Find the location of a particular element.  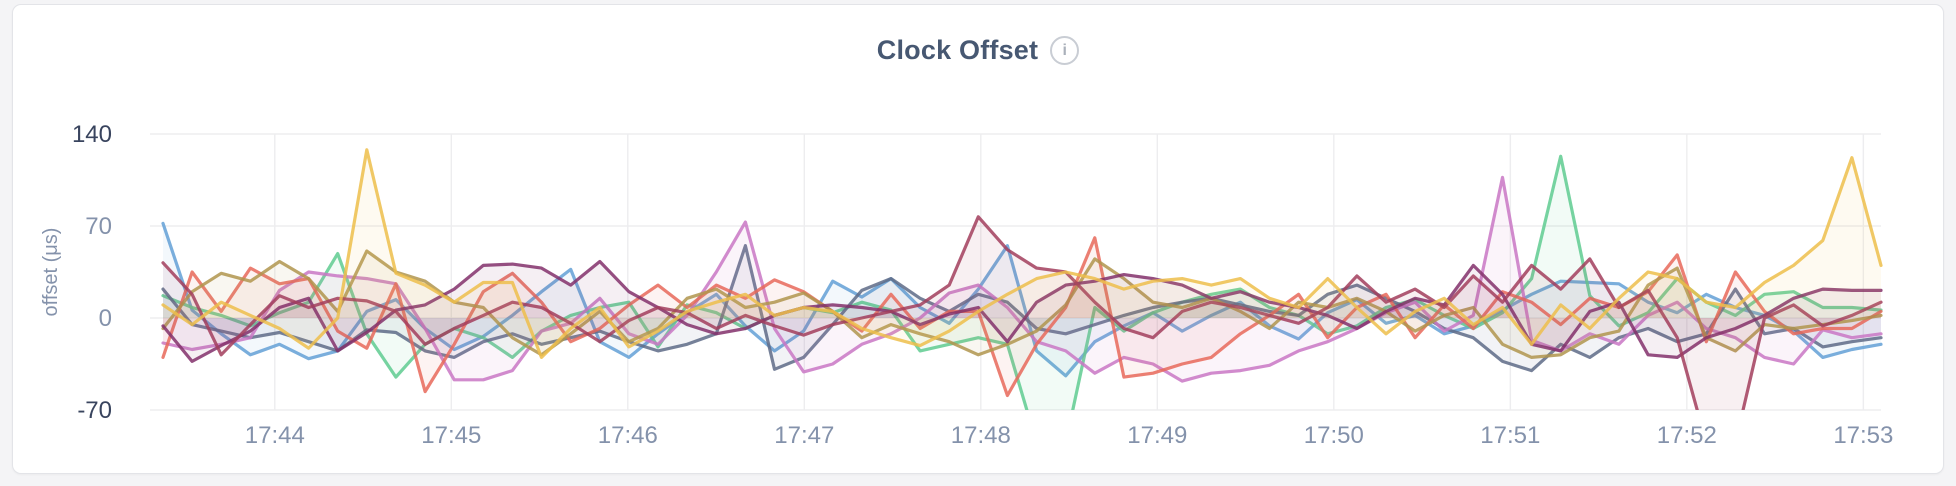

info-icon: i is located at coordinates (1065, 50).